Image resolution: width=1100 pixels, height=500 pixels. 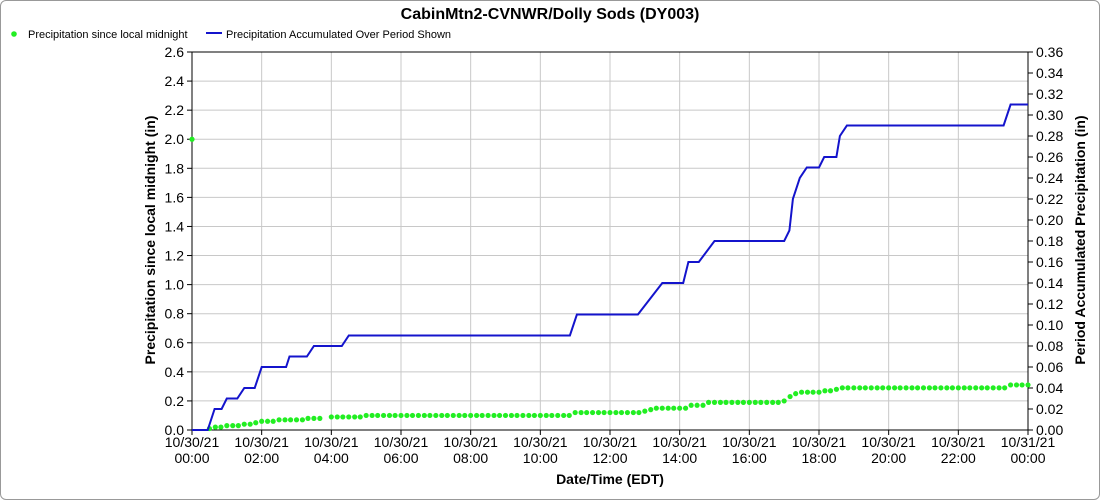 I want to click on left-tick-label: 0.2, so click(x=175, y=401).